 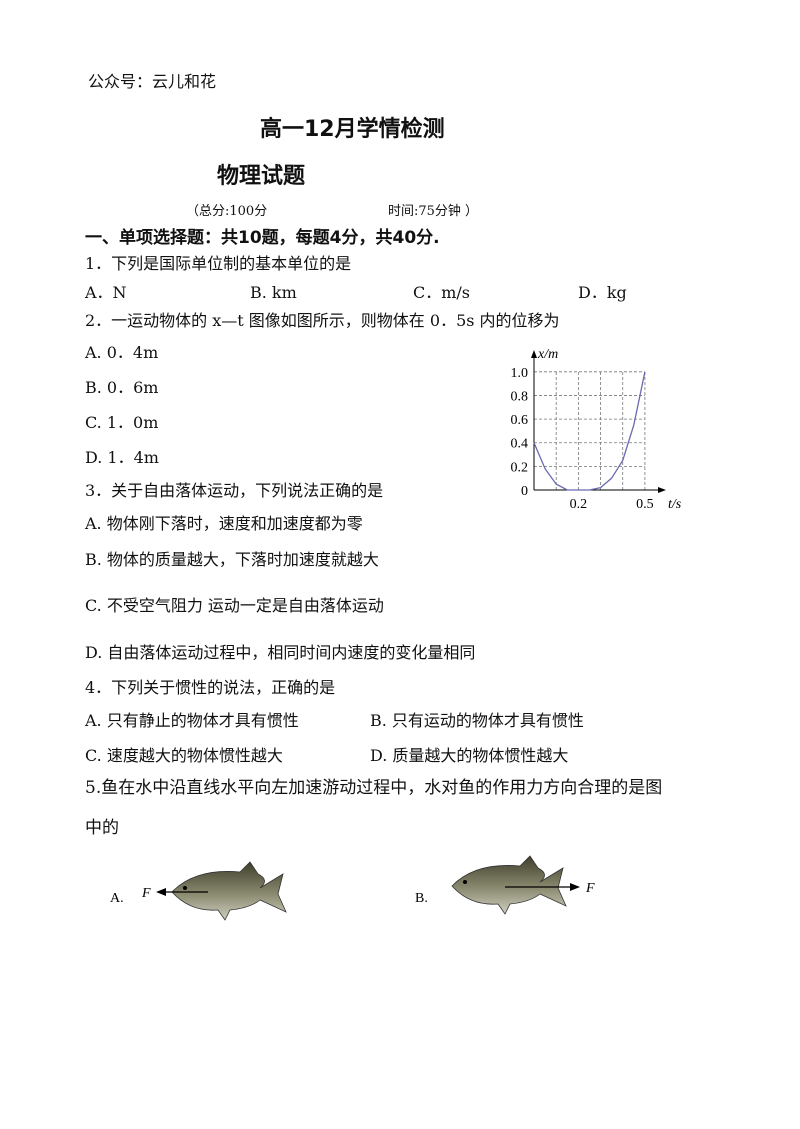 I want to click on option: C. 1．0m, so click(x=122, y=422).